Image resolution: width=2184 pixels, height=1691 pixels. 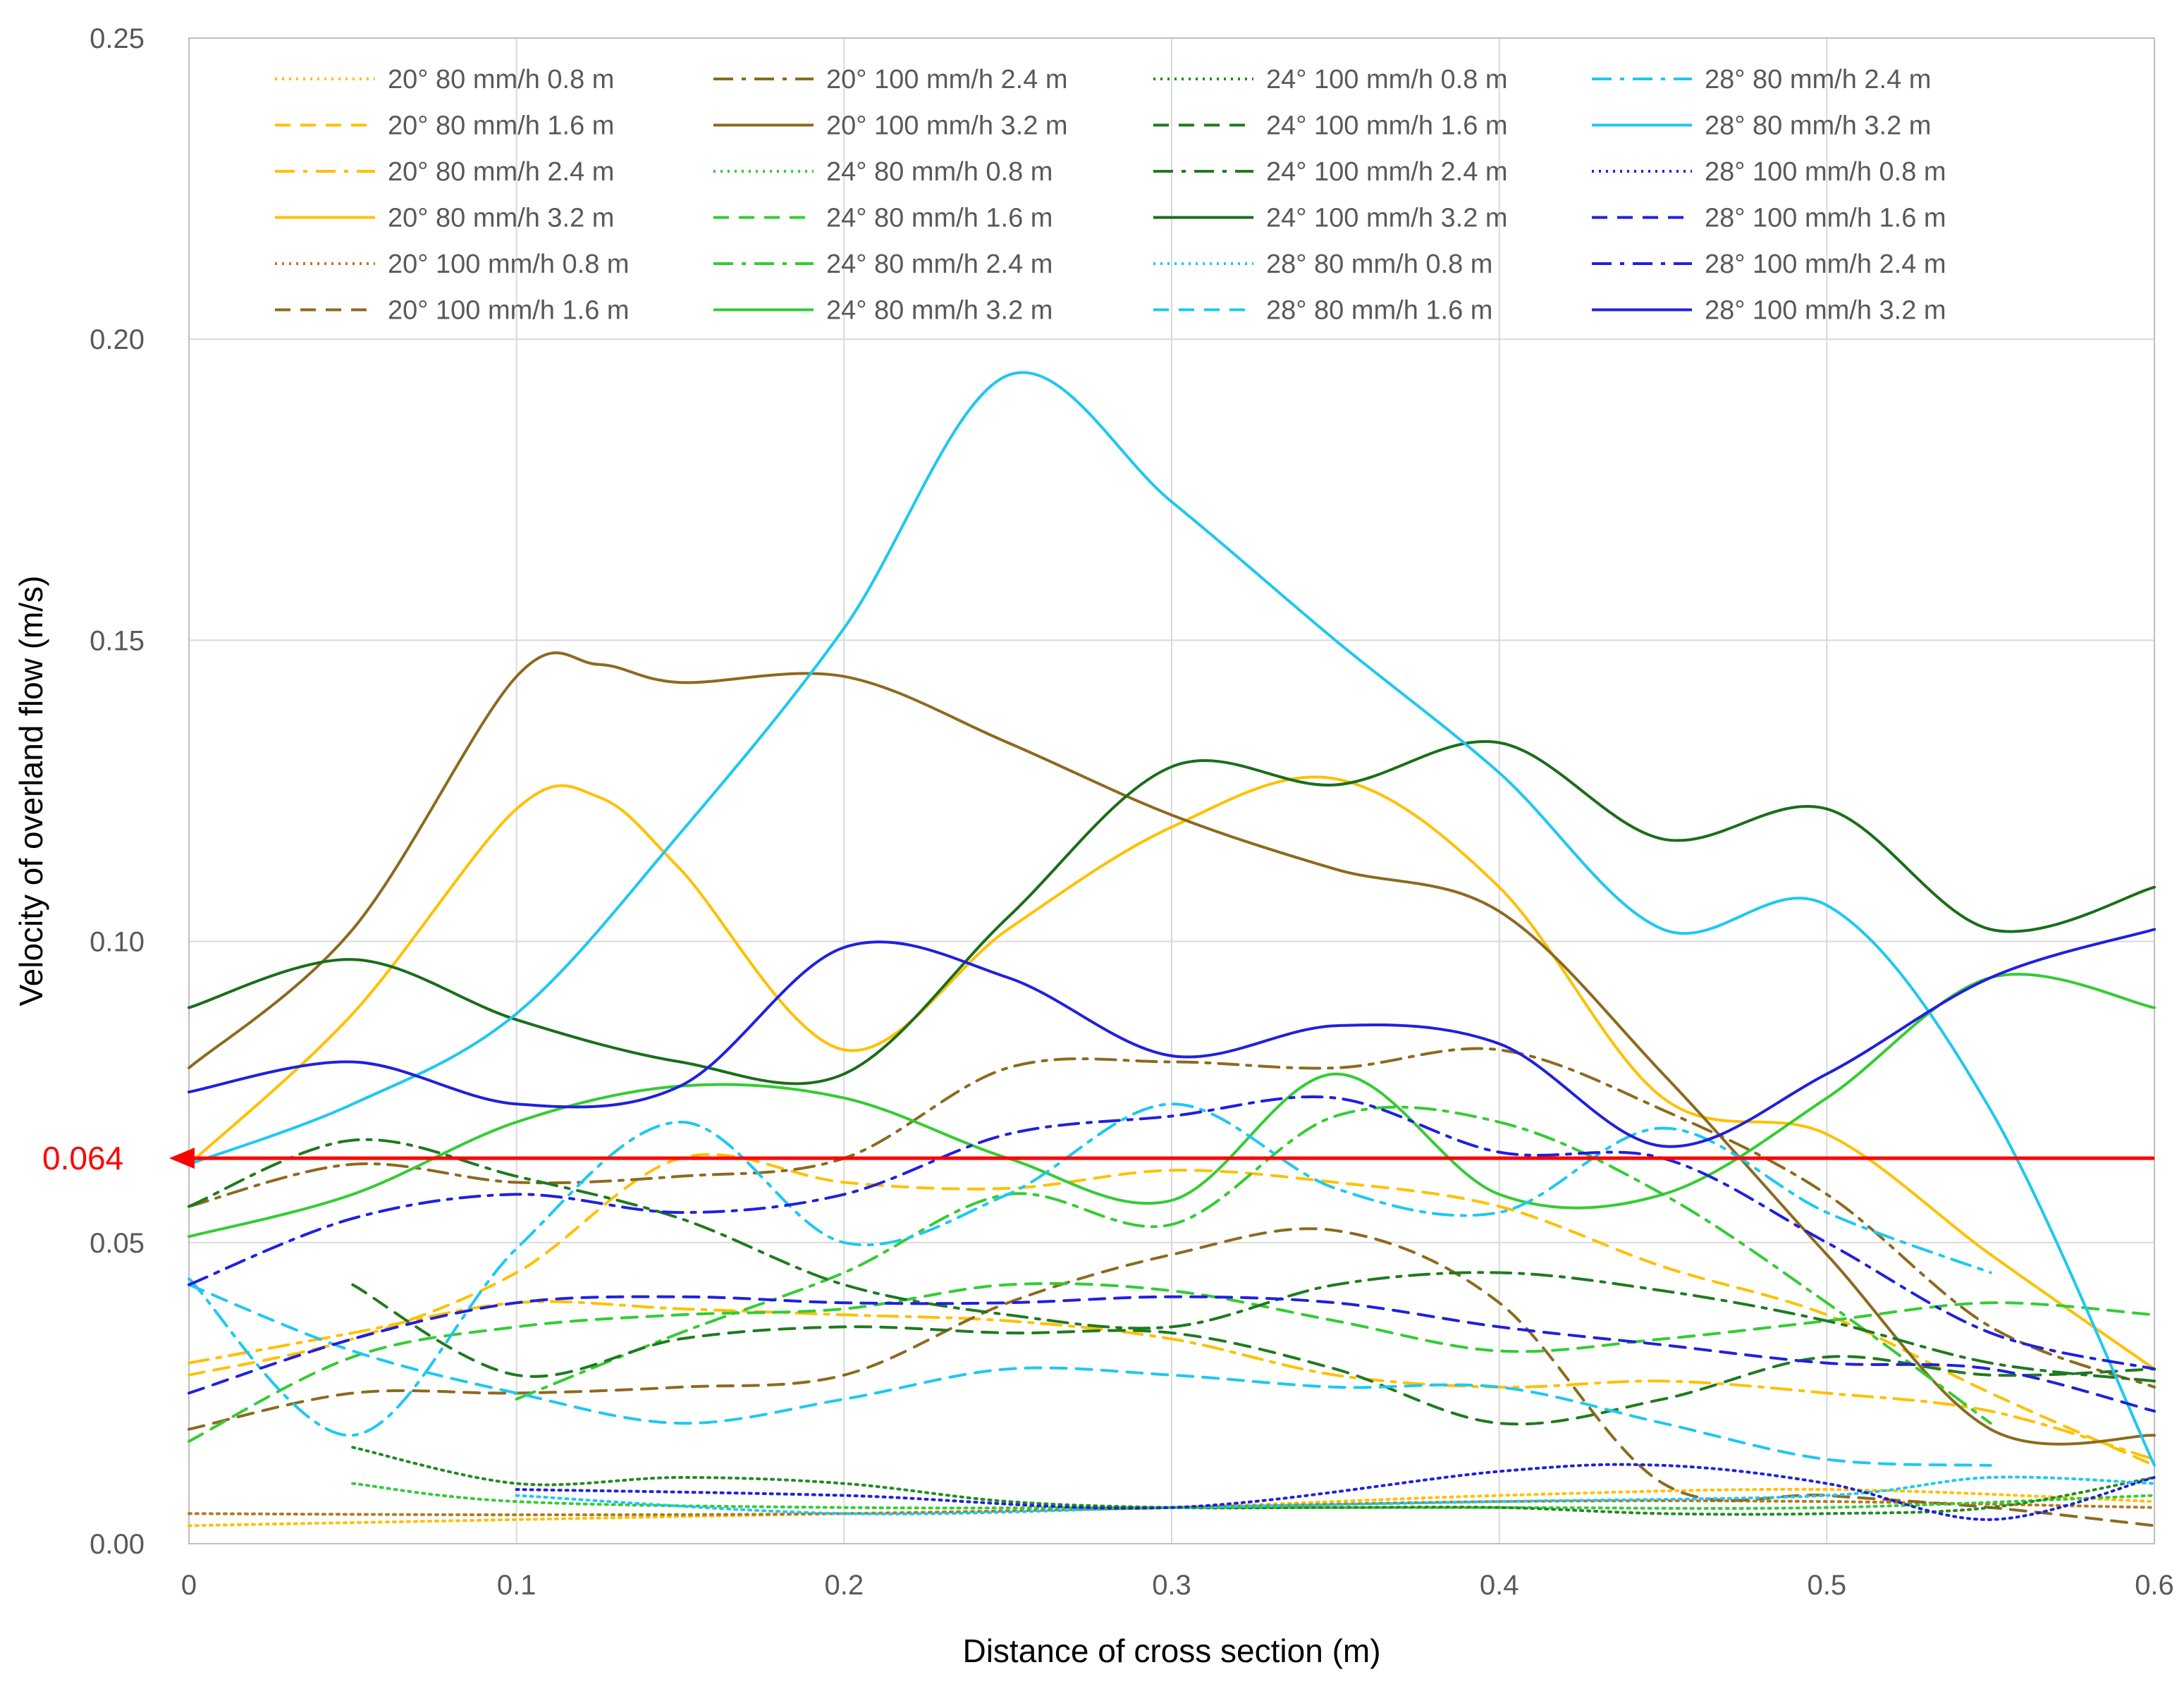 I want to click on reference-line-label: 0.064, so click(x=82, y=1158).